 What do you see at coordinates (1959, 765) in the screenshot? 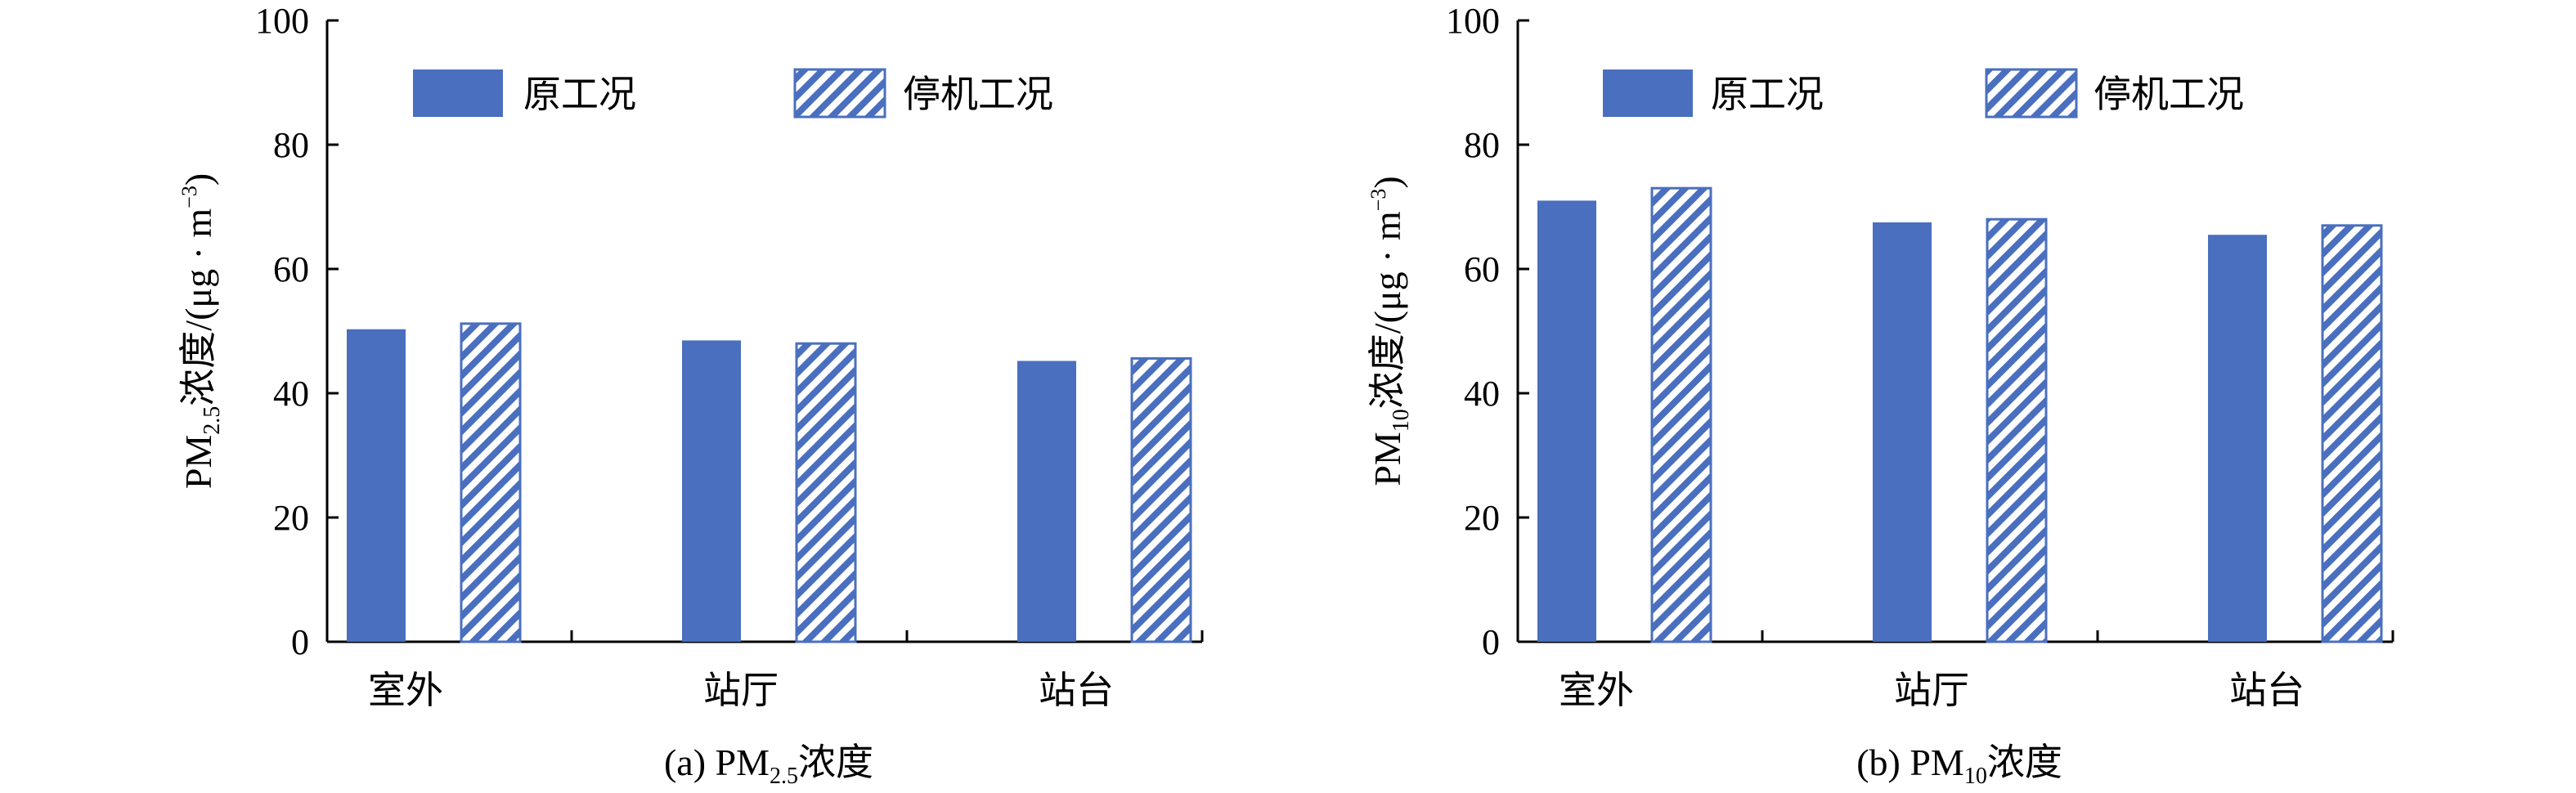
I see `panel-caption: (b) PM10浓度` at bounding box center [1959, 765].